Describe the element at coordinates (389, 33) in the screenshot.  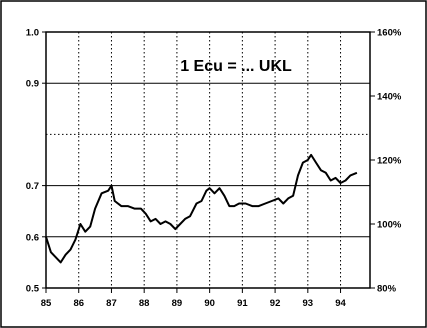
I see `y2-tick-label: 160%` at that location.